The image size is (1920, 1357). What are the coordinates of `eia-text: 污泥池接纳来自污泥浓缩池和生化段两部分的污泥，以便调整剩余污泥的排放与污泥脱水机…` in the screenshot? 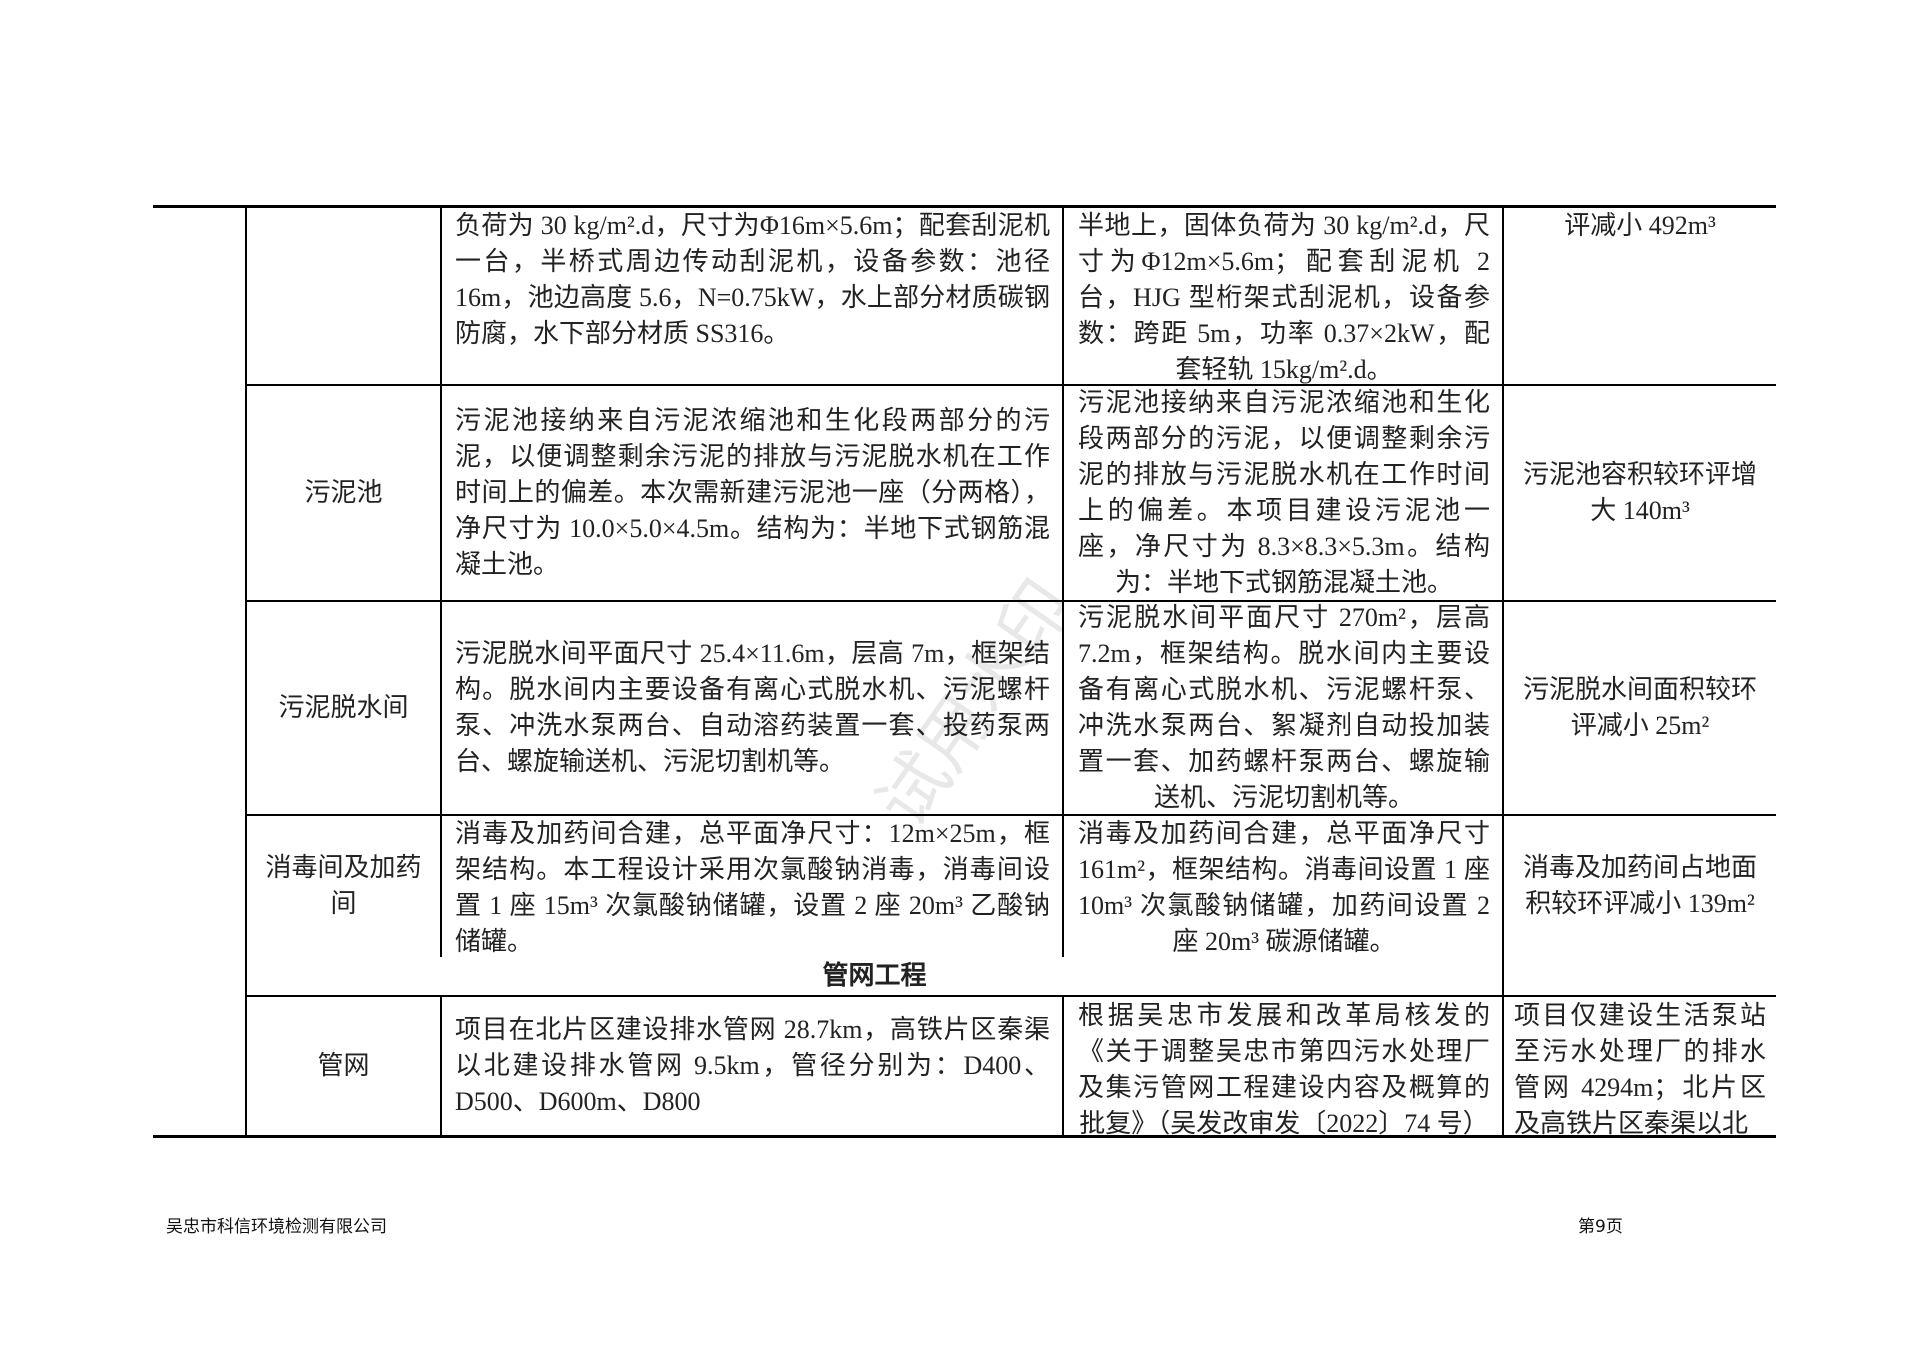 It's located at (752, 492).